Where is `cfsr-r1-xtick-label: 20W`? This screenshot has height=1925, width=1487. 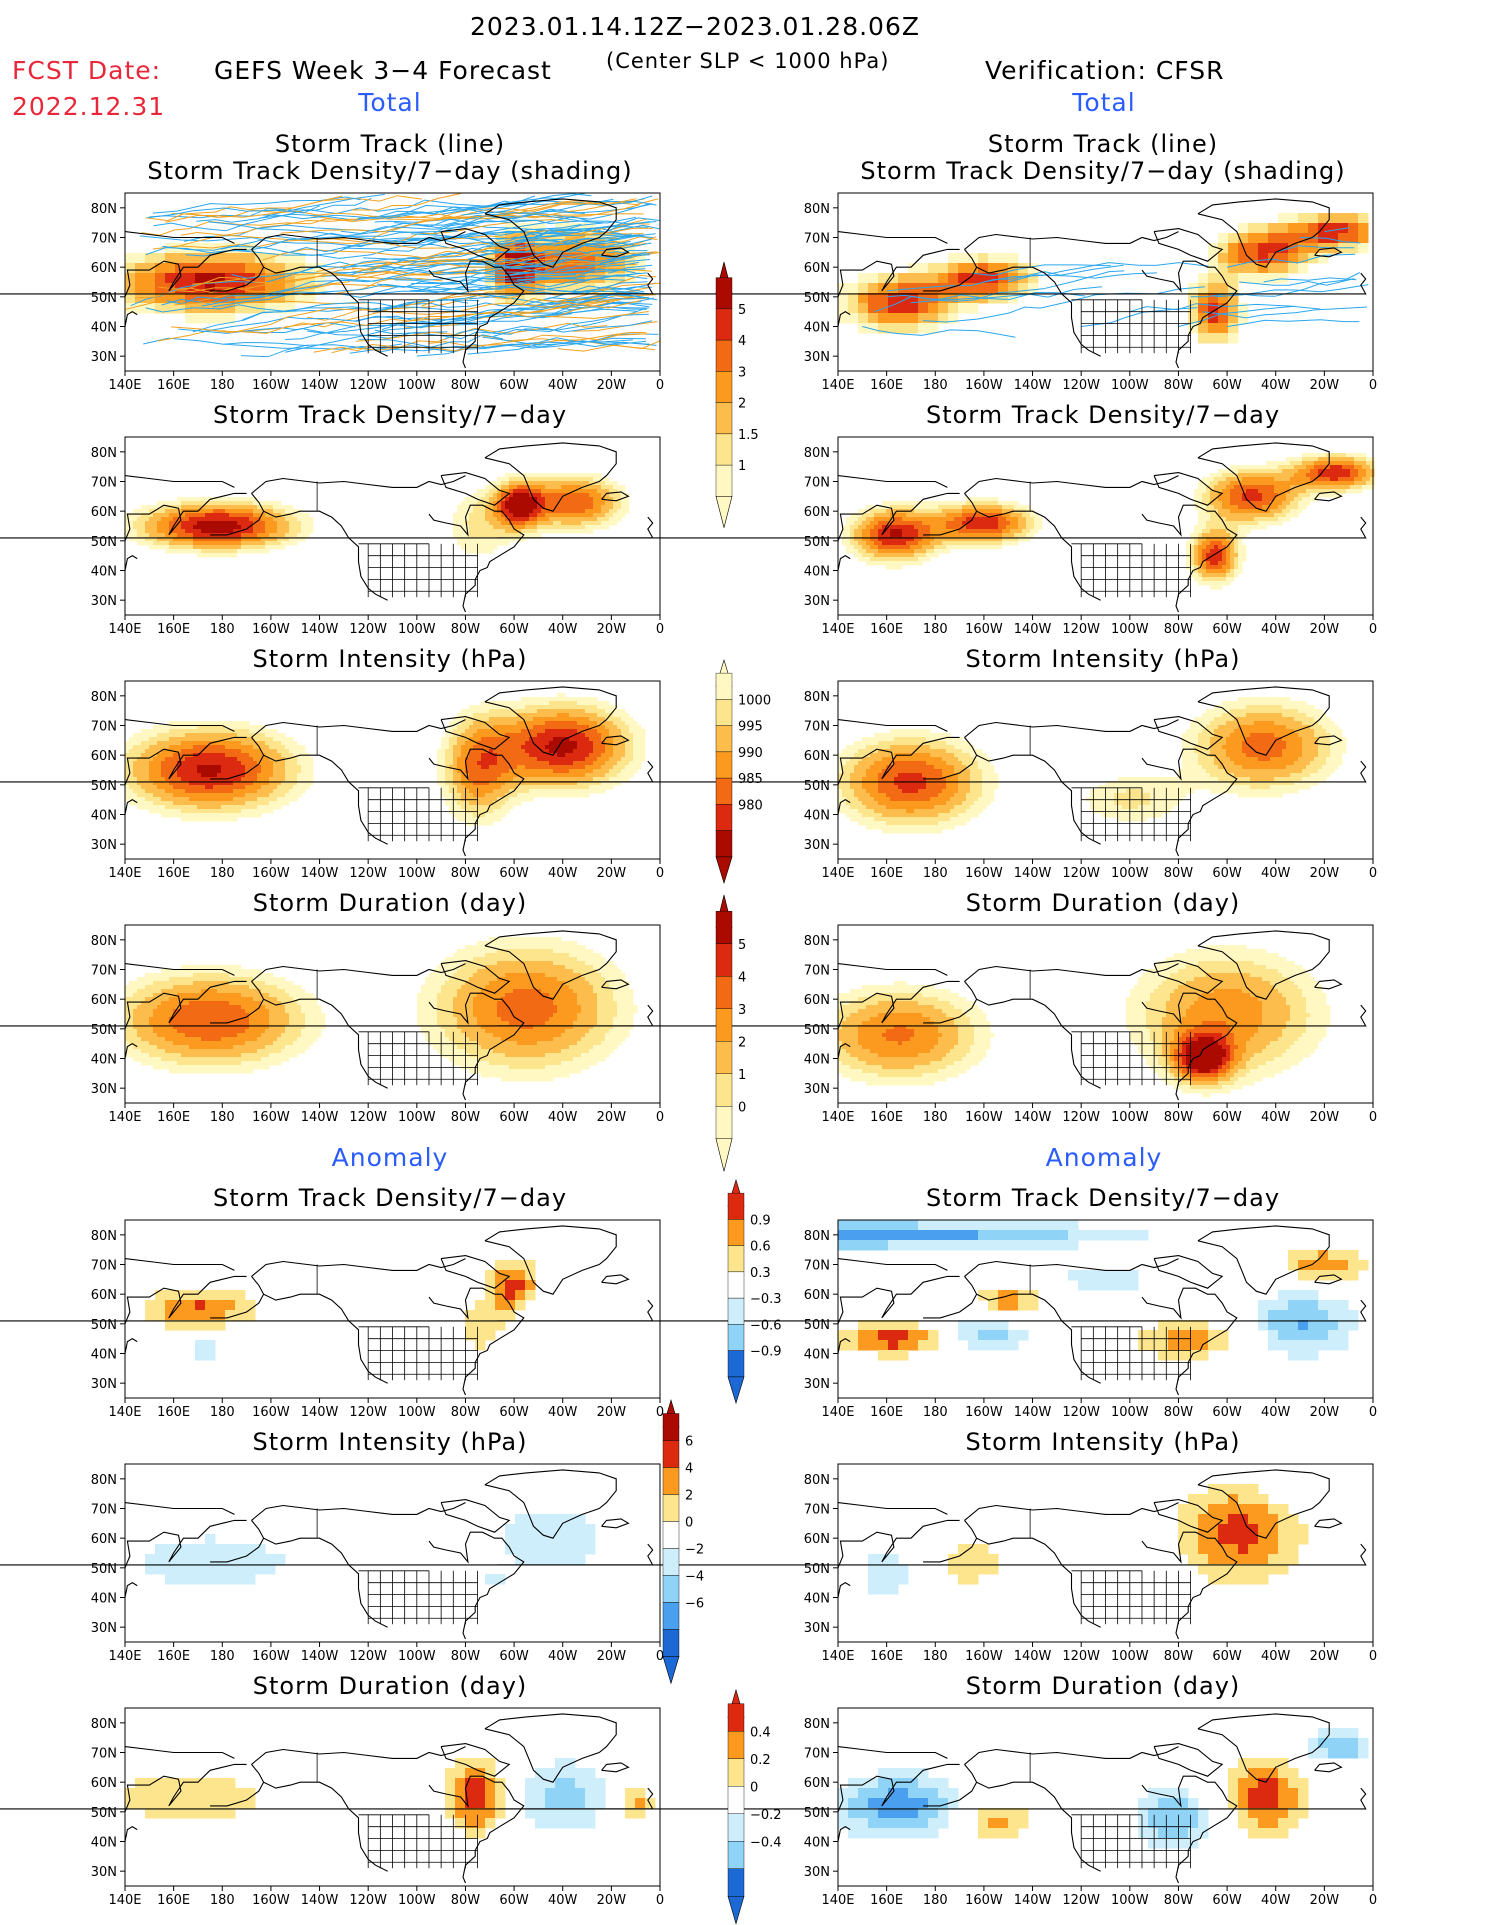
cfsr-r1-xtick-label: 20W is located at coordinates (1325, 385).